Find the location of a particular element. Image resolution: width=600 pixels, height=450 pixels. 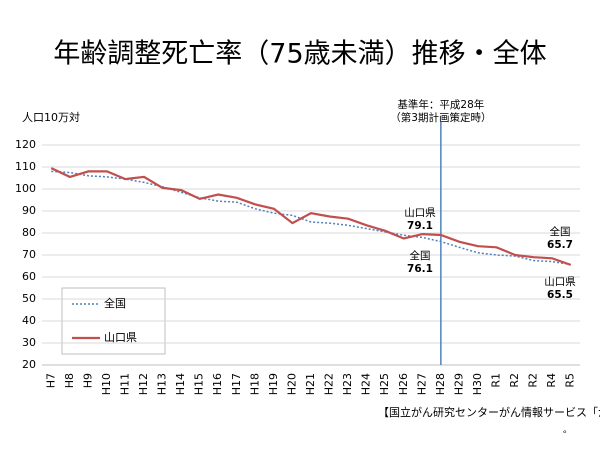

x-tick-label: H15 is located at coordinates (199, 384).